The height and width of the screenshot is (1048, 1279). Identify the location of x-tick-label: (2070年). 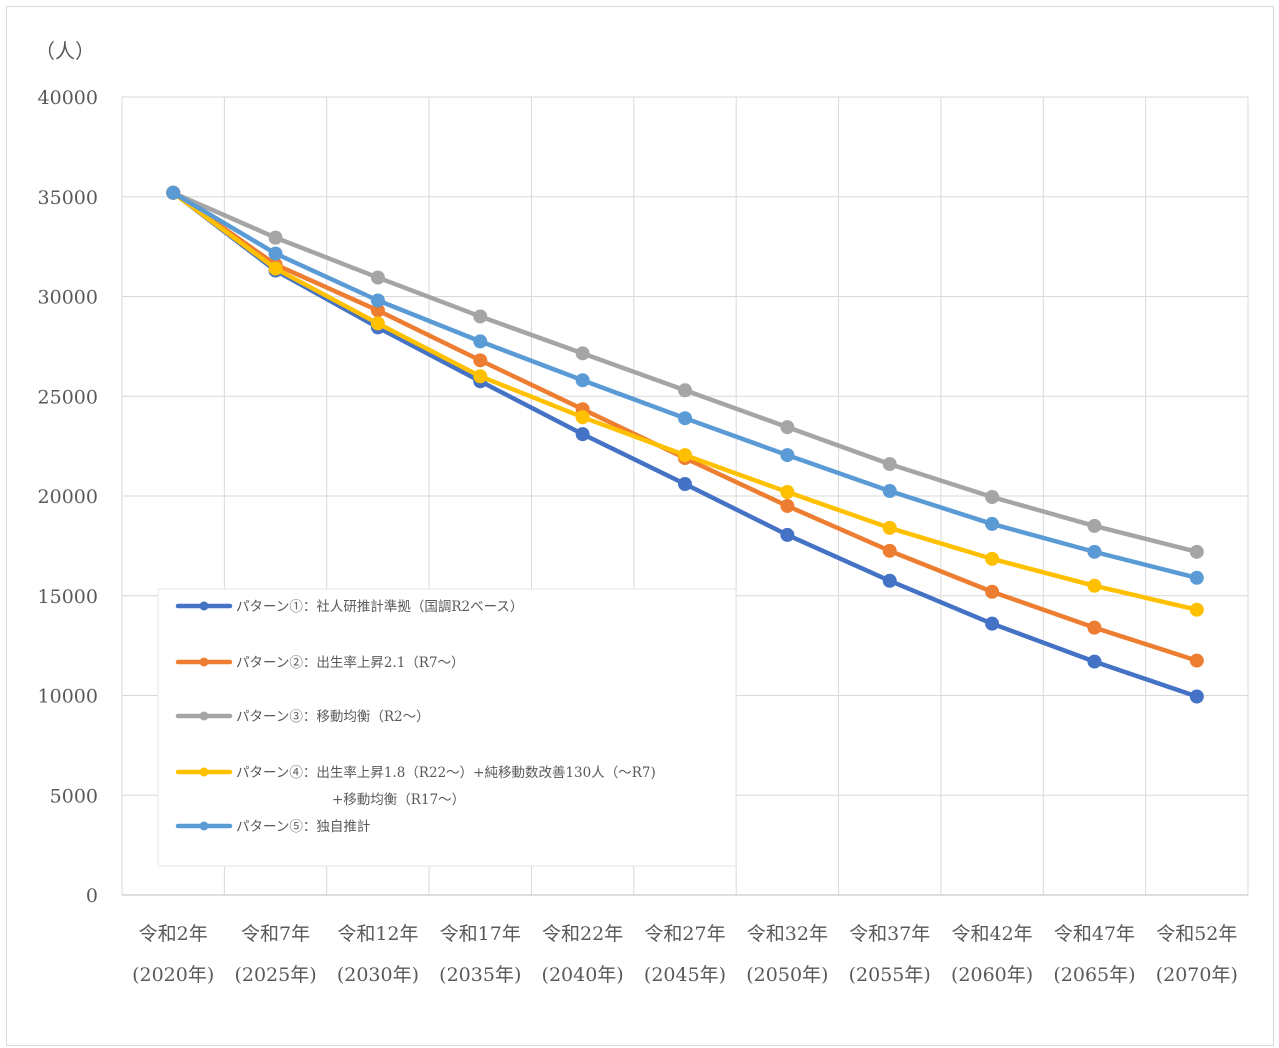
(1197, 975).